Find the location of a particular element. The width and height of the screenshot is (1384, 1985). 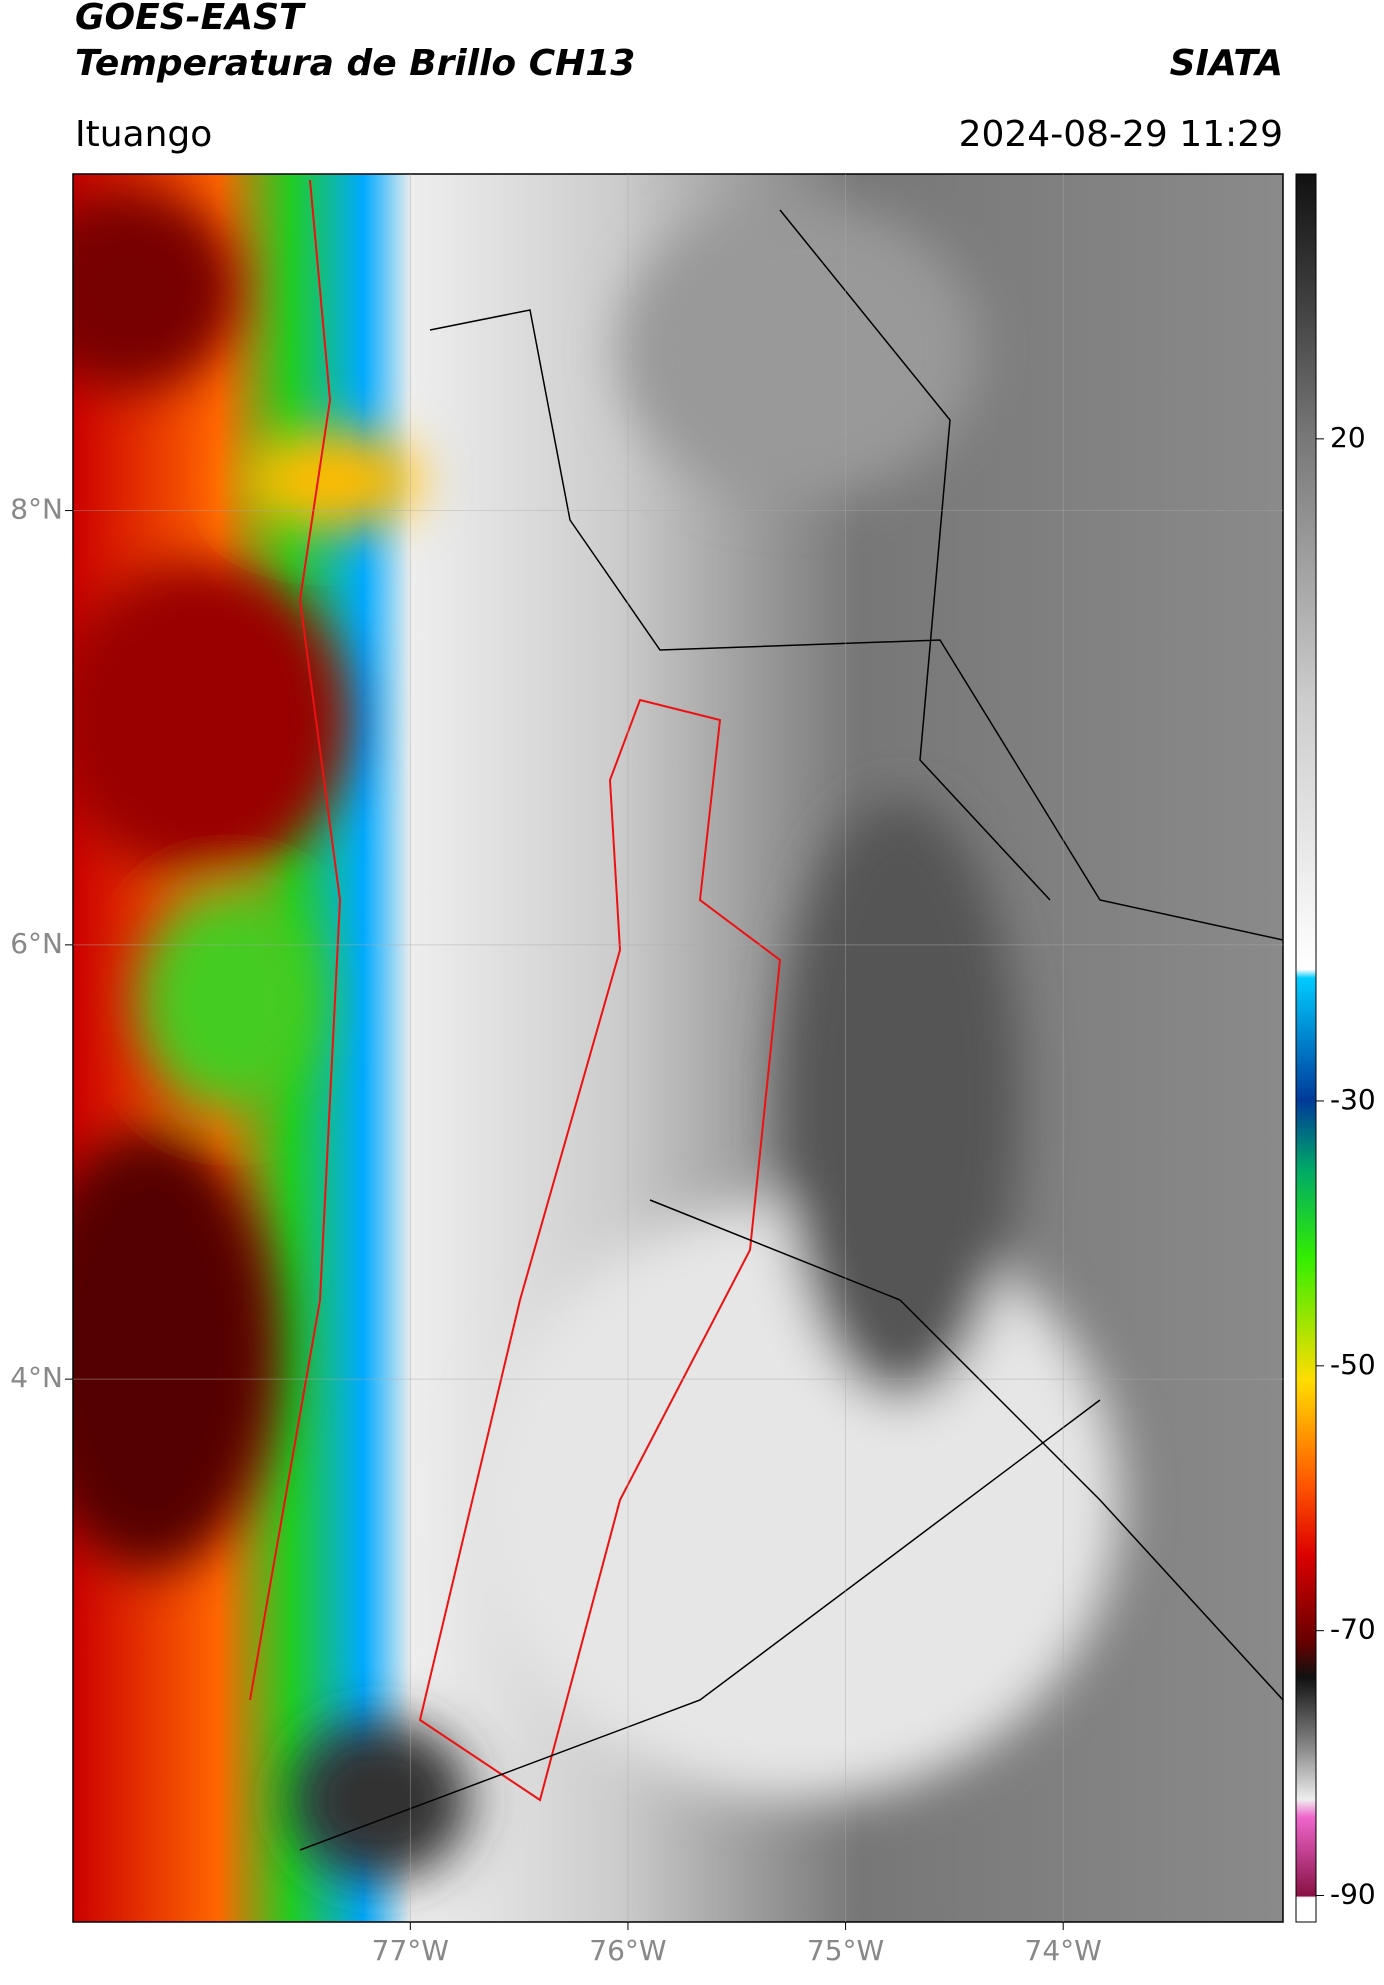

datetime: 2024-08-29 11:29 is located at coordinates (1121, 134).